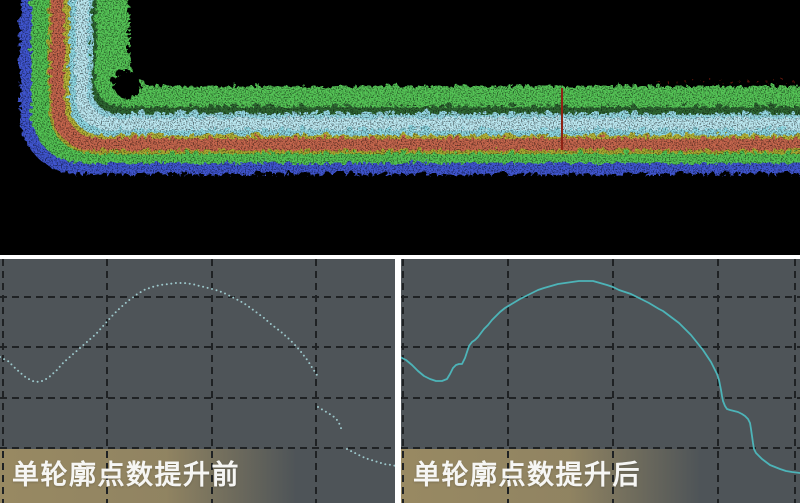  Describe the element at coordinates (400, 257) in the screenshot. I see `horizontal-separator` at that location.